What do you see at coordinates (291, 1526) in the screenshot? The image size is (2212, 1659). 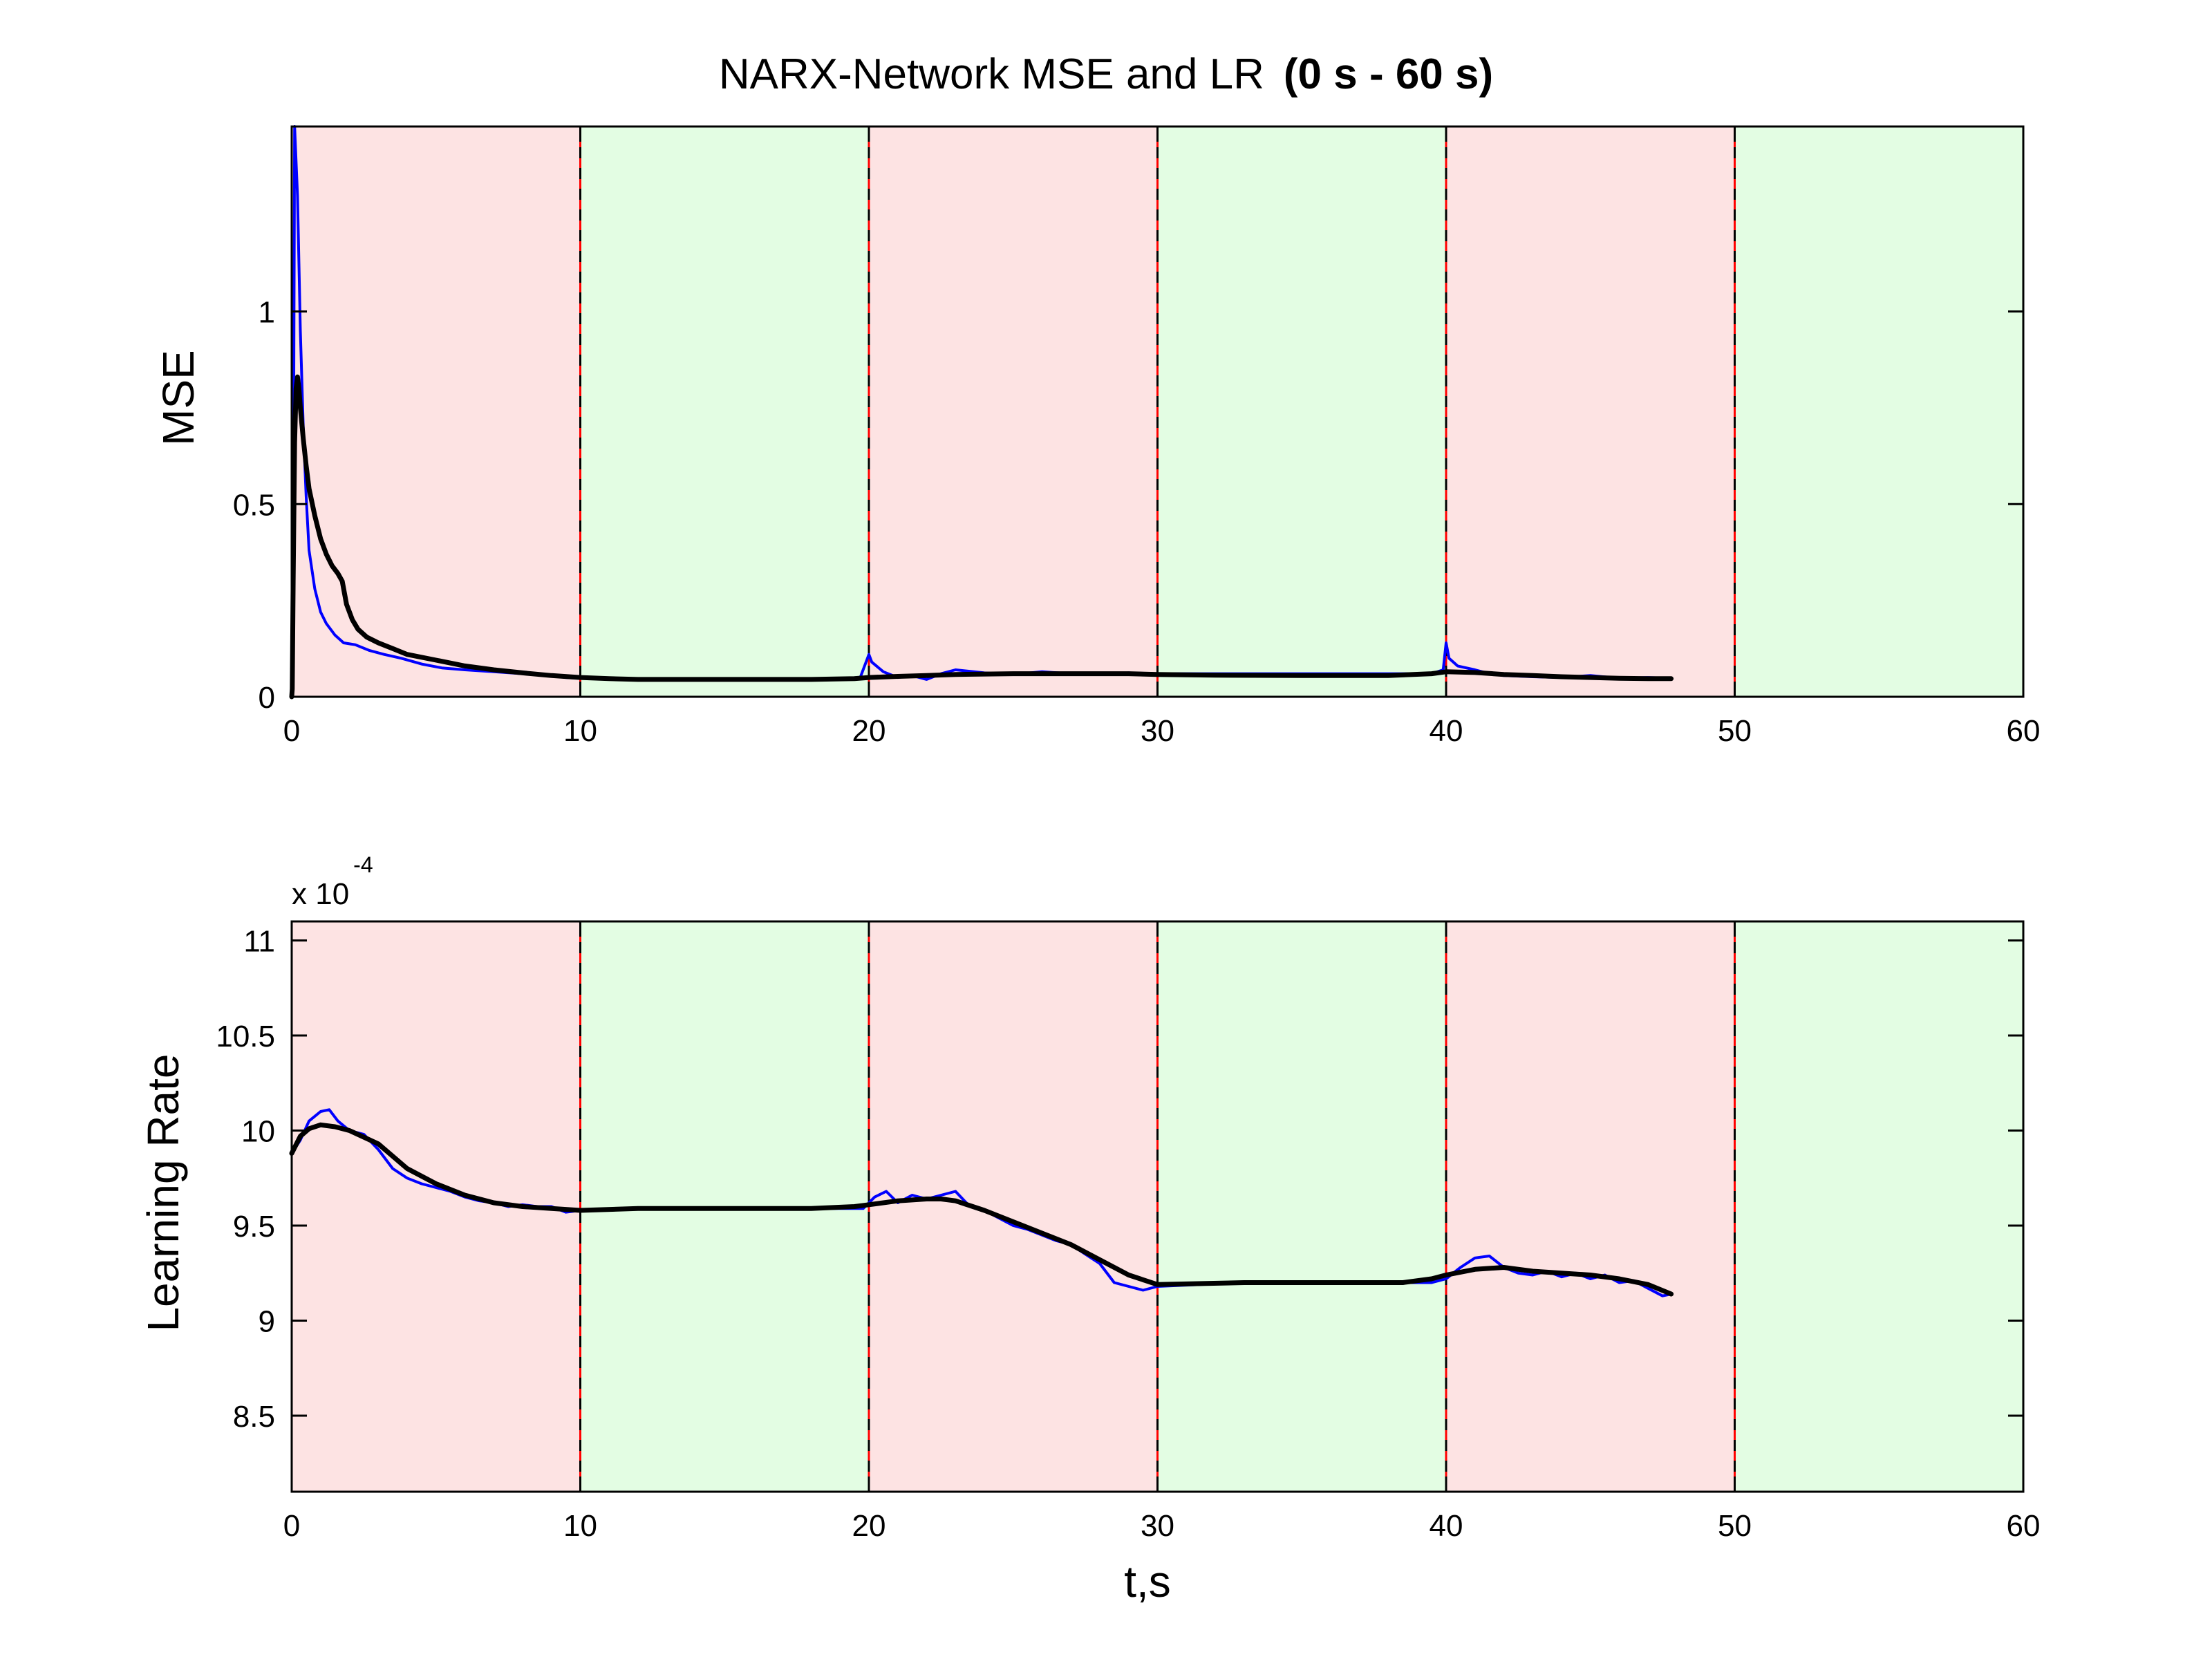 I see `lr-xtick-label-0: 0` at bounding box center [291, 1526].